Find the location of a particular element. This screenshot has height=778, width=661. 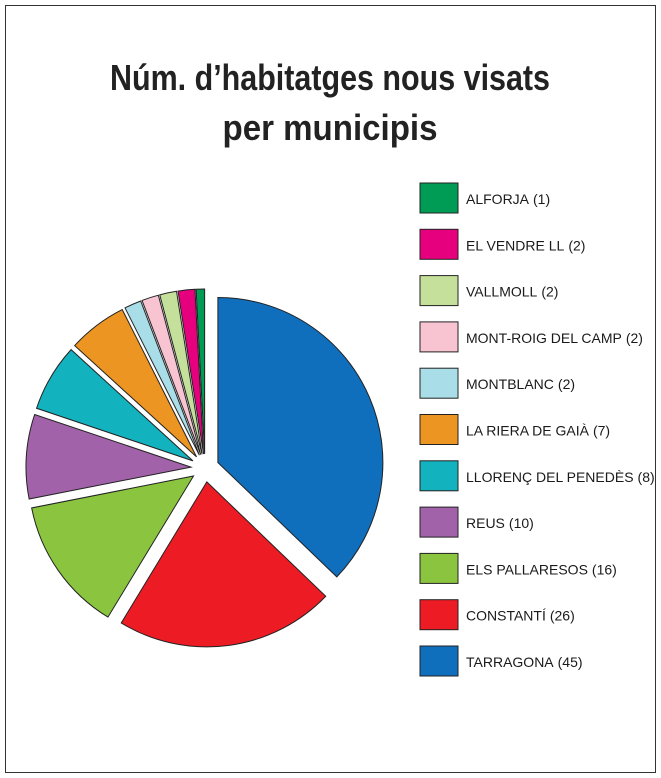

legend-label: MONTBLANC (2) is located at coordinates (520, 384).